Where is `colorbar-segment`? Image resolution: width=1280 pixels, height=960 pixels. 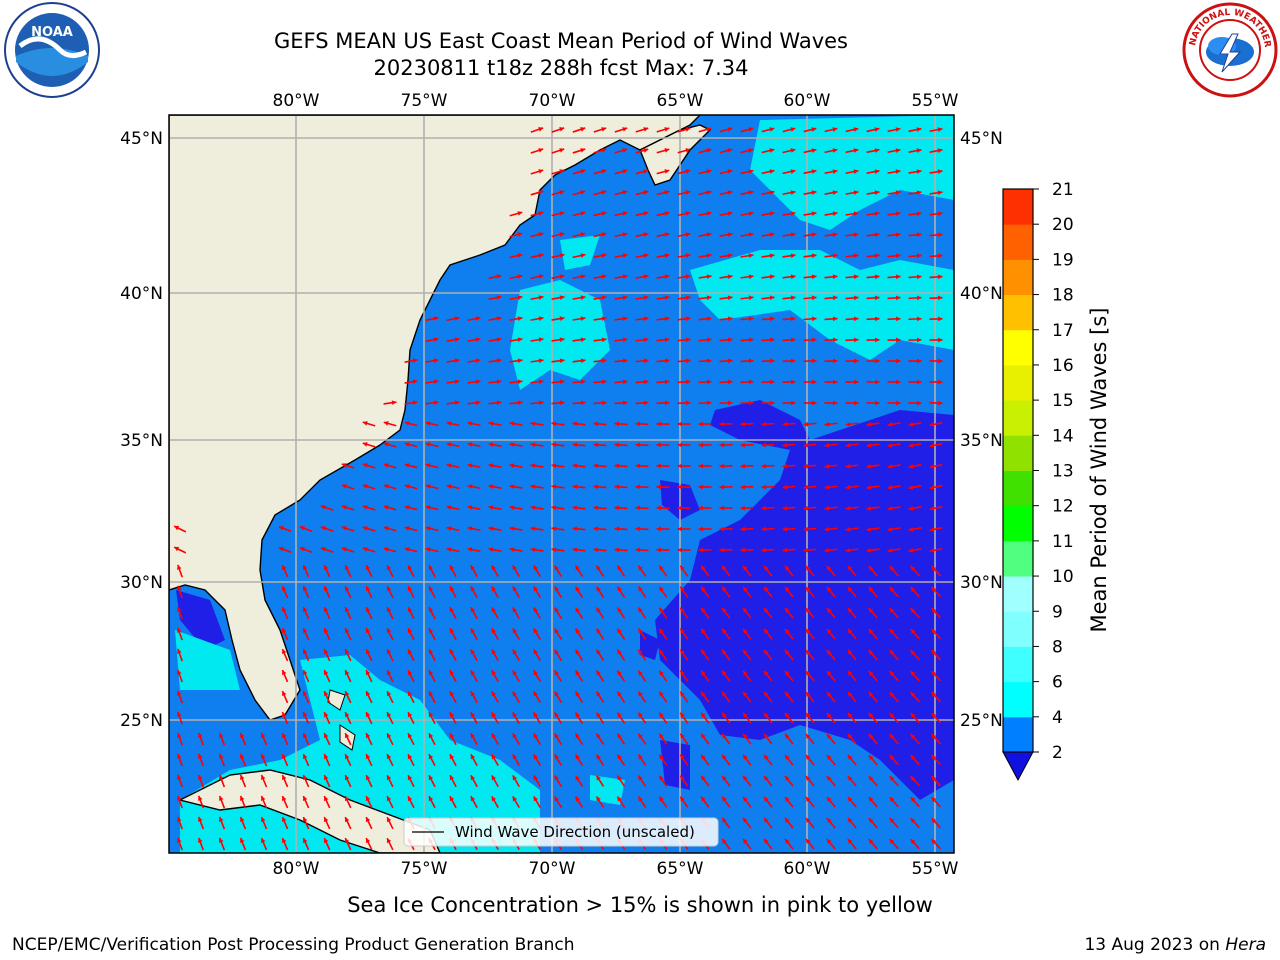 colorbar-segment is located at coordinates (1018, 453).